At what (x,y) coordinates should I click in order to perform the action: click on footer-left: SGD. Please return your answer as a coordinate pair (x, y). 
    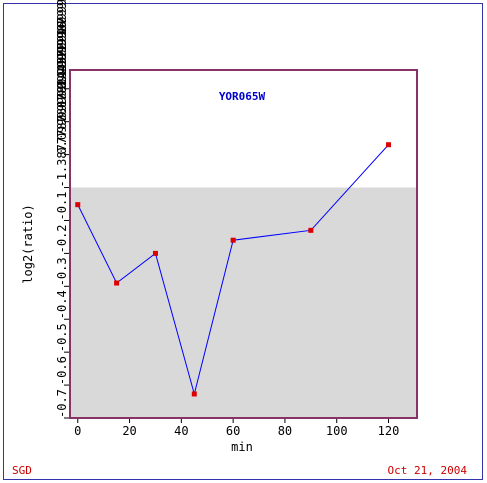
    Looking at the image, I should click on (22, 470).